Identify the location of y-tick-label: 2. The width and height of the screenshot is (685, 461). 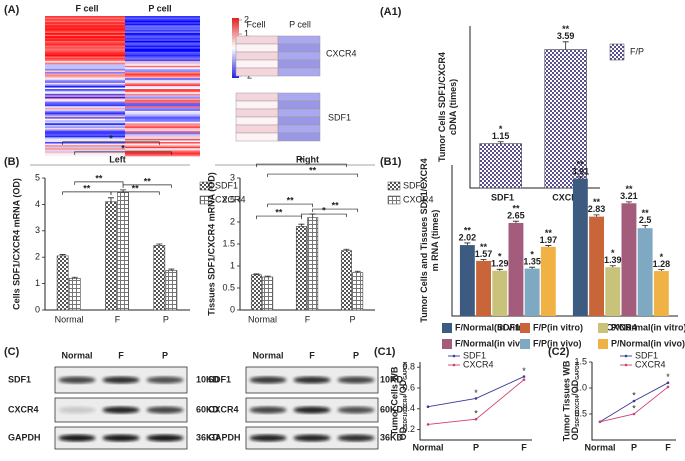
(37, 257).